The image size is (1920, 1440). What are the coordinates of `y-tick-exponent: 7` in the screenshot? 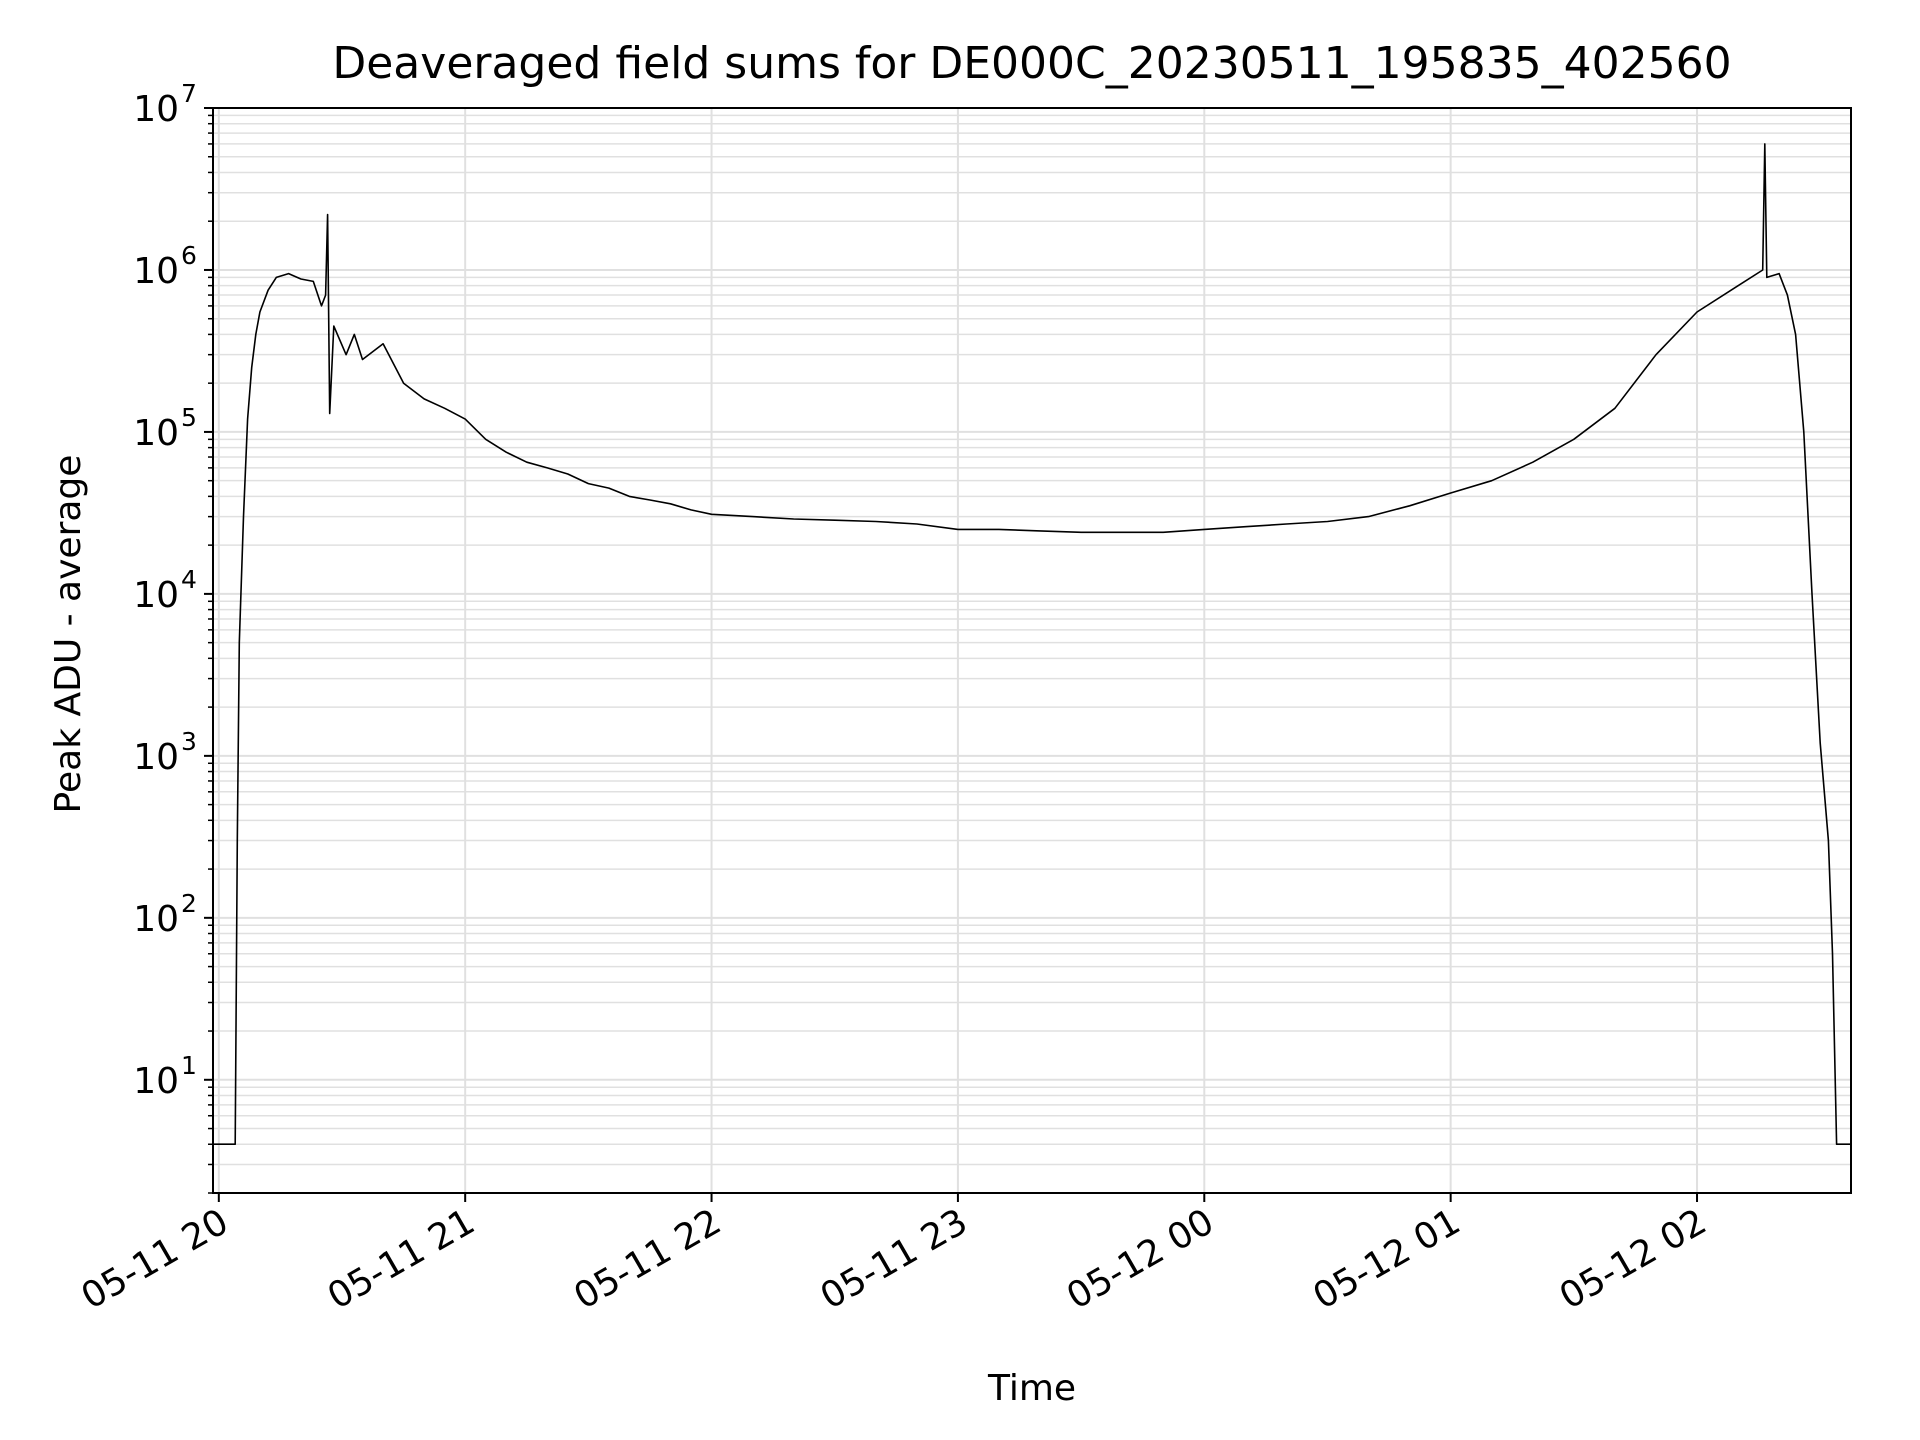 It's located at (189, 93).